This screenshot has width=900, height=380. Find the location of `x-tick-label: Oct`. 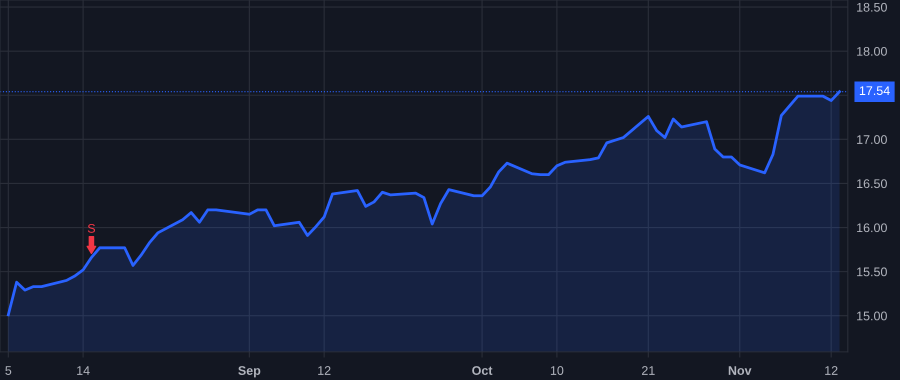

x-tick-label: Oct is located at coordinates (482, 370).